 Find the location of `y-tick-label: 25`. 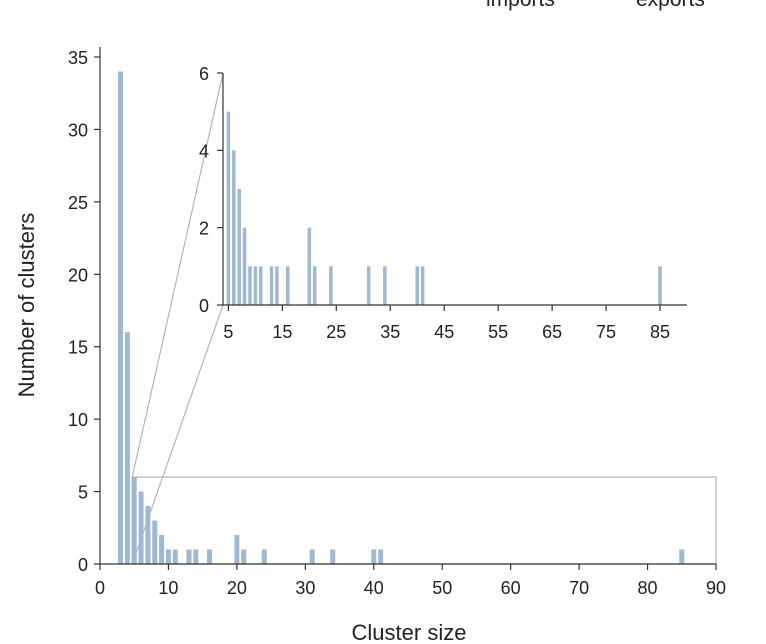

y-tick-label: 25 is located at coordinates (78, 203).